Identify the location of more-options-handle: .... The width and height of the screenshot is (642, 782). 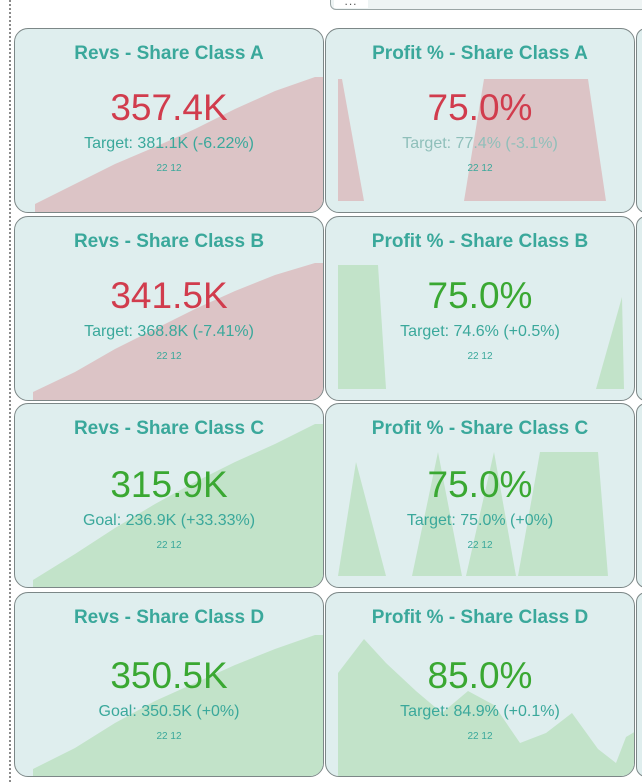
(351, 4).